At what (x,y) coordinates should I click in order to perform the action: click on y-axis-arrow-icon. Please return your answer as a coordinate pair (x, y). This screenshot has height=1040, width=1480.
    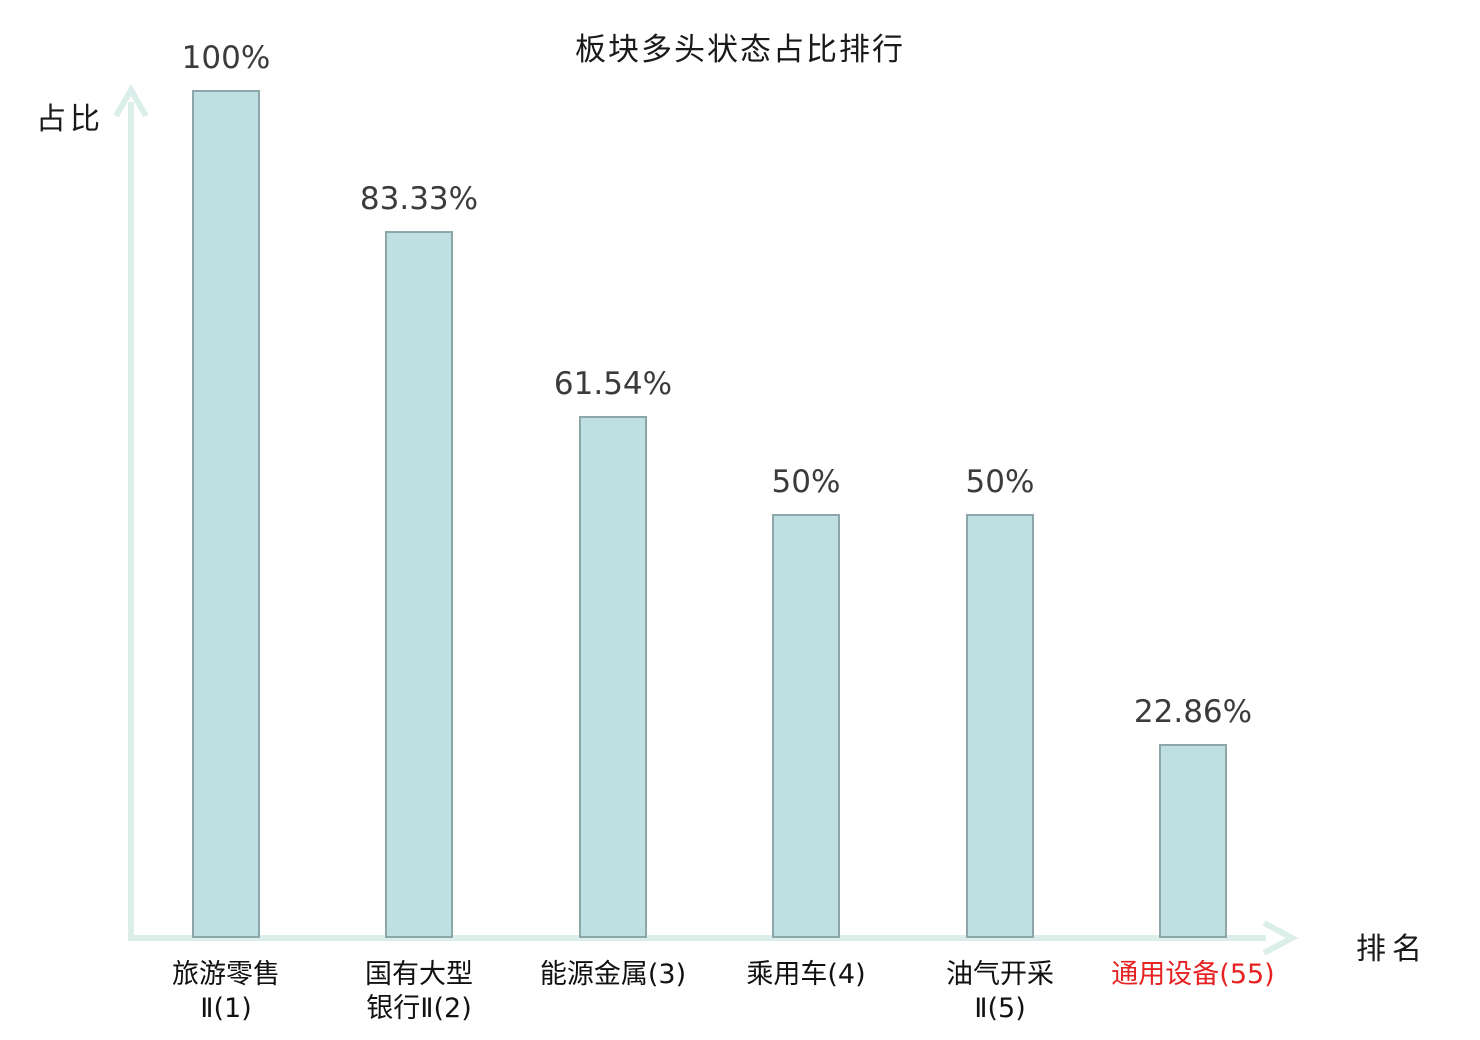
    Looking at the image, I should click on (131, 100).